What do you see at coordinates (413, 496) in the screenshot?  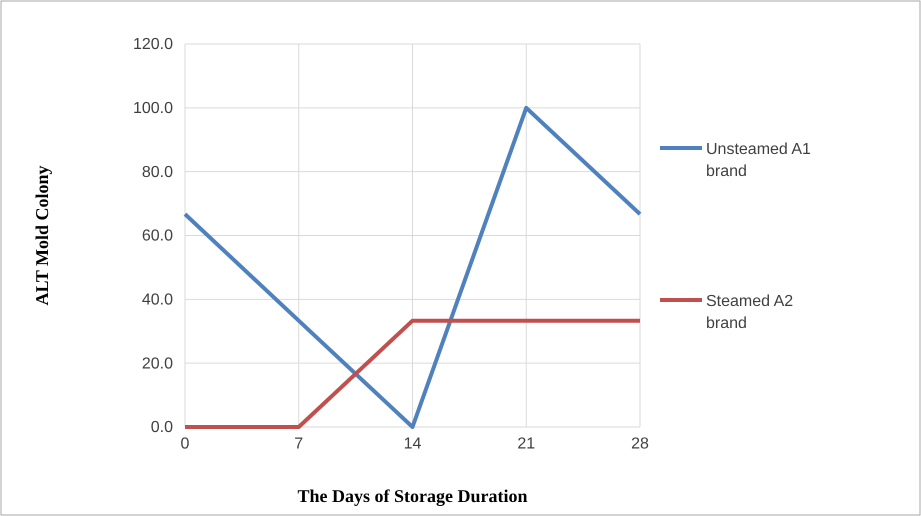 I see `x-axis-title: The Days of Storage Duration` at bounding box center [413, 496].